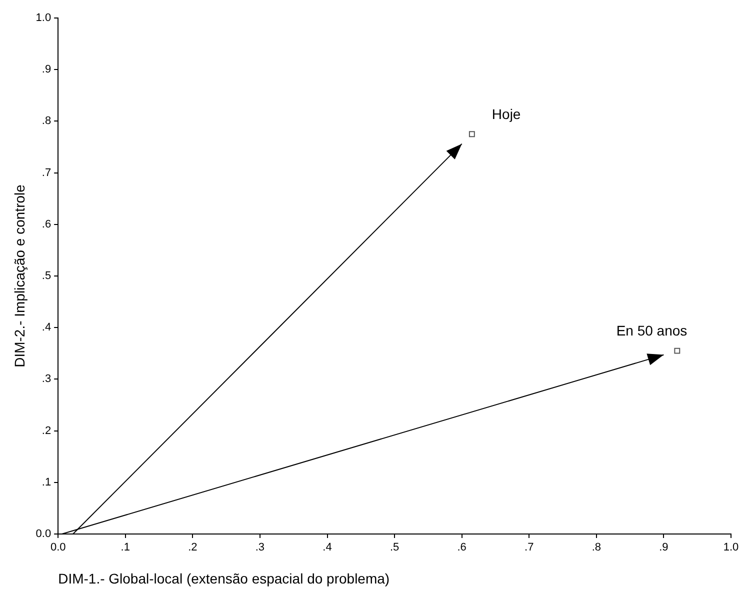  Describe the element at coordinates (224, 578) in the screenshot. I see `x-axis-title: DIM-1.- Global-local (extensão espacial do problema)` at that location.